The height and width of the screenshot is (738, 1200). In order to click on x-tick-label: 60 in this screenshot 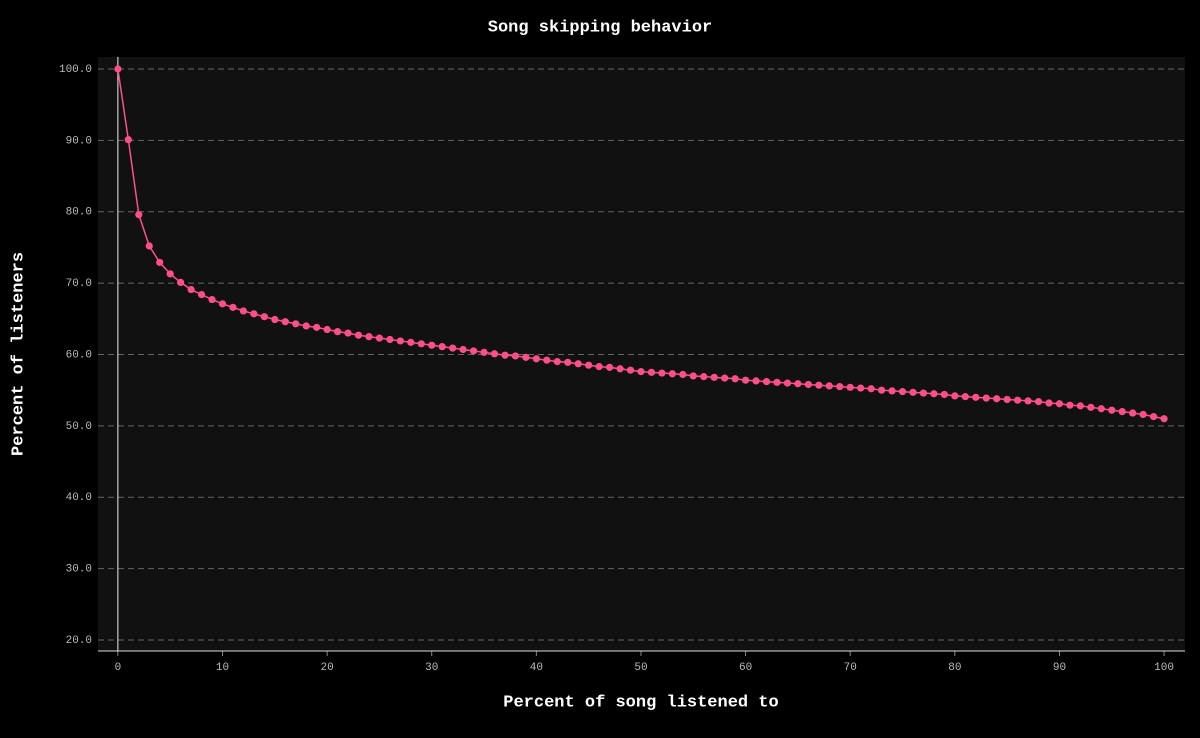, I will do `click(745, 668)`.